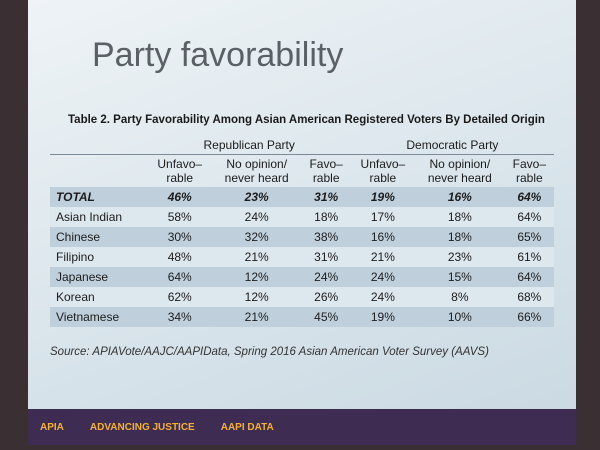 The width and height of the screenshot is (600, 450). Describe the element at coordinates (302, 197) in the screenshot. I see `table-row: TOTAL 46% 23% 31% 19% 16% 64%` at that location.